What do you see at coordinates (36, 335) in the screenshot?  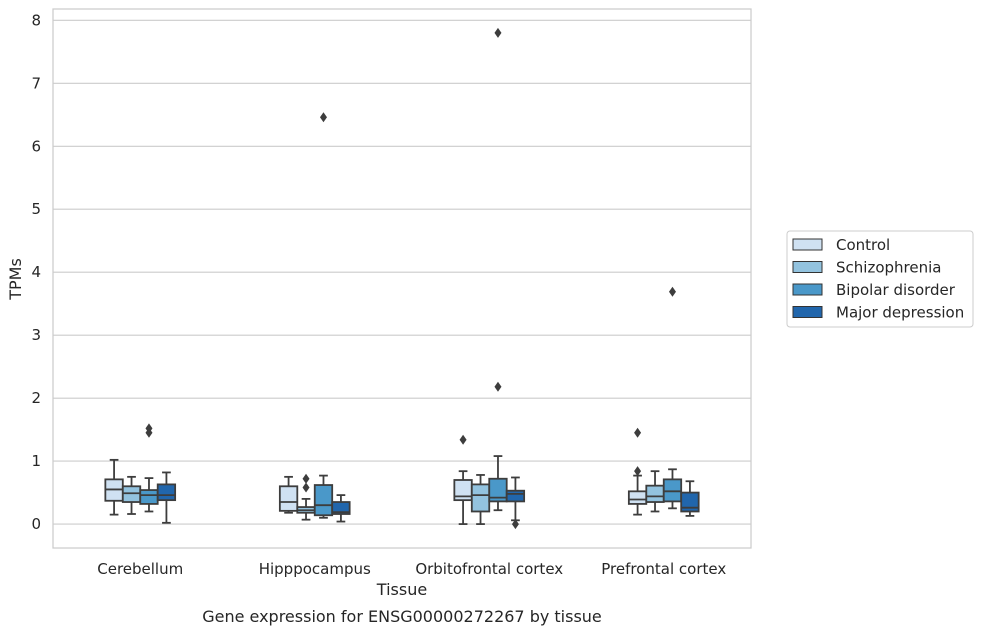 I see `y-tick-label: 3` at bounding box center [36, 335].